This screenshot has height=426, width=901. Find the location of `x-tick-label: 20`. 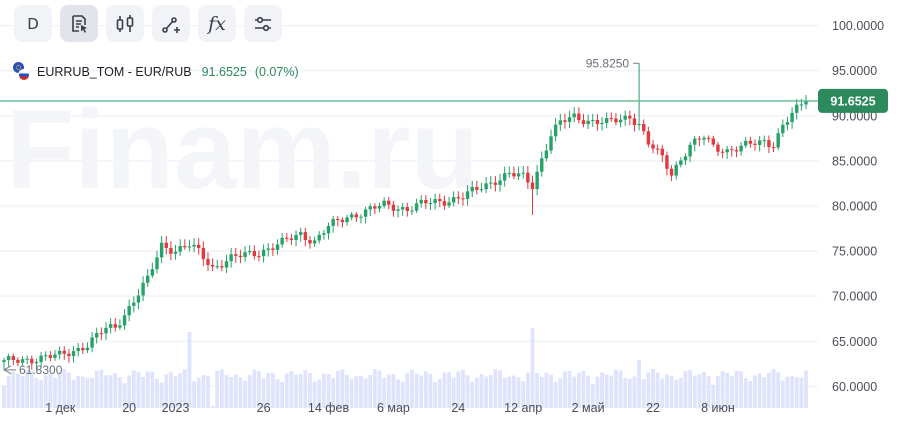

x-tick-label: 20 is located at coordinates (129, 408).